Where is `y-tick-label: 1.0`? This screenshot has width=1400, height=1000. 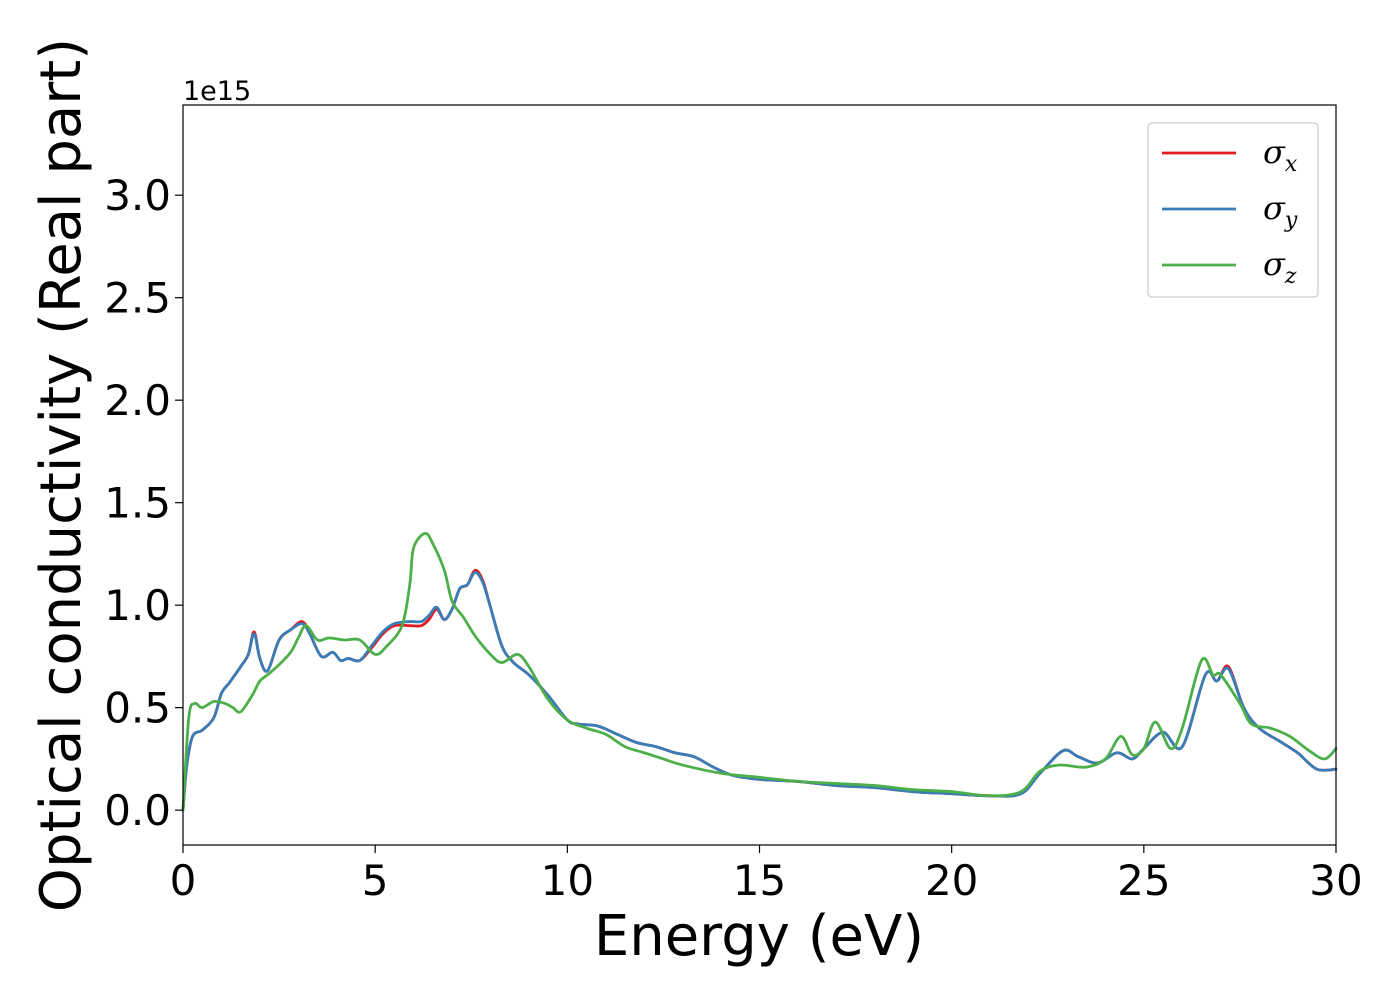
y-tick-label: 1.0 is located at coordinates (137, 605).